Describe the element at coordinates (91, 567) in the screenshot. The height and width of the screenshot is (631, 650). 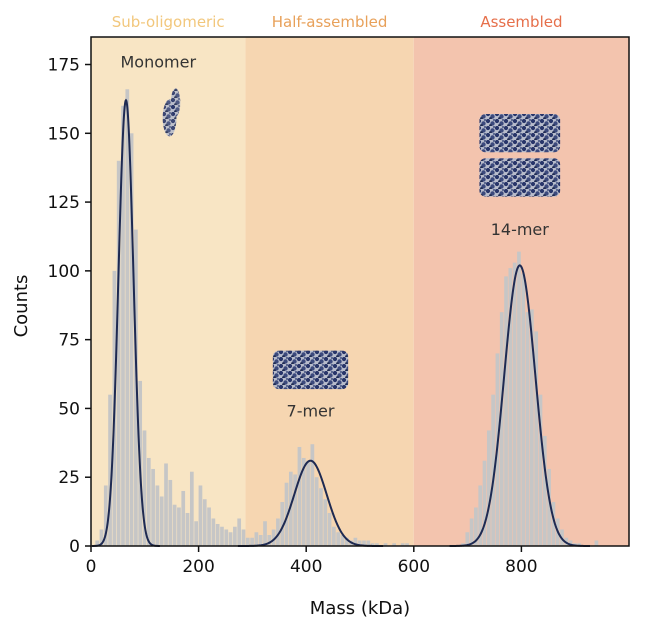
I see `x-tick-label: 0` at that location.